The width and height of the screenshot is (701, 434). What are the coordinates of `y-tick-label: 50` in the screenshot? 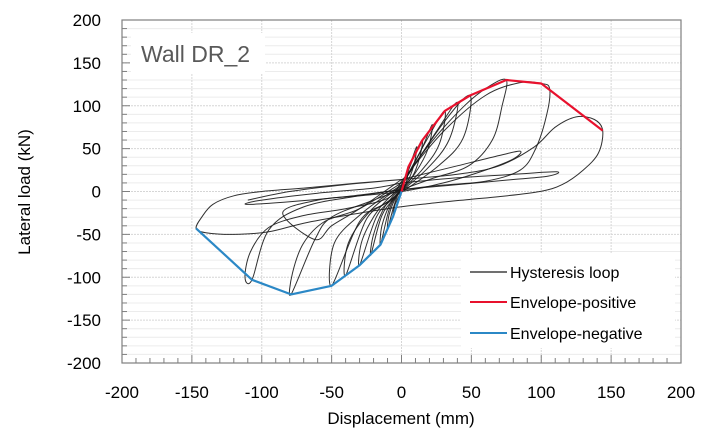 It's located at (91, 149).